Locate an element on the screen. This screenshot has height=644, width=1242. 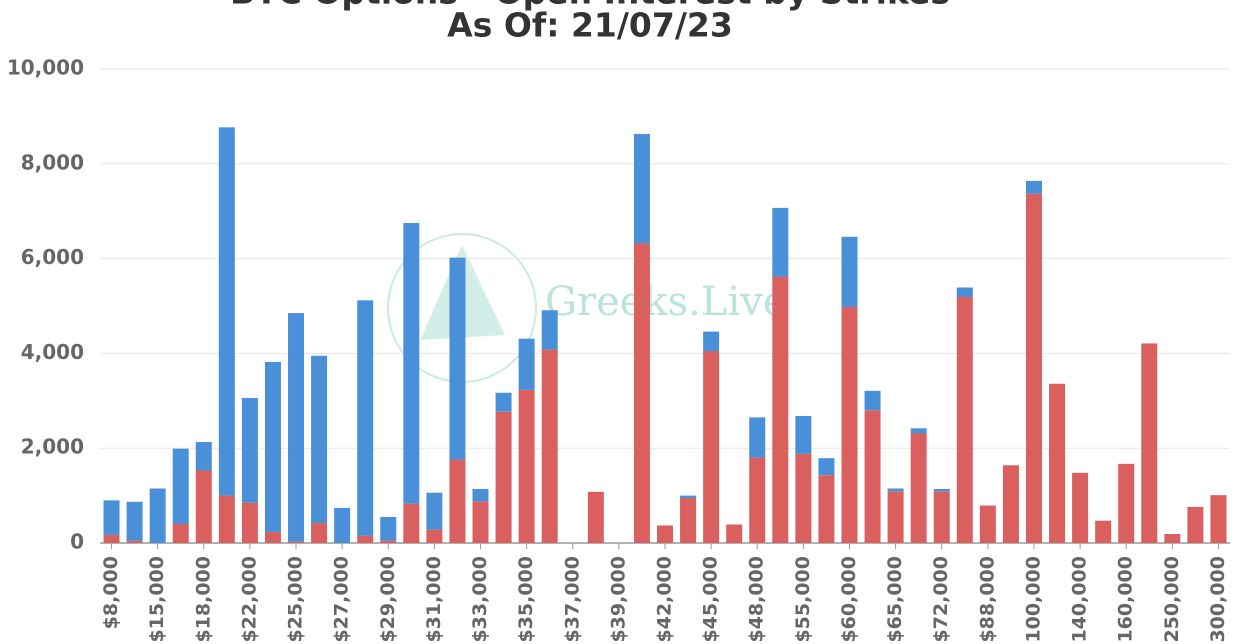
x-tick-label: $300,000 is located at coordinates (1218, 600).